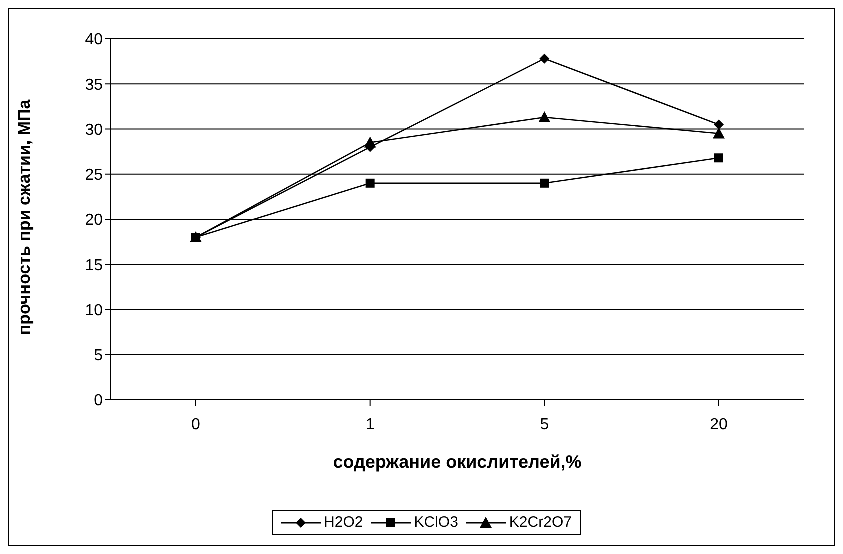 This screenshot has height=554, width=843. Describe the element at coordinates (540, 522) in the screenshot. I see `legend-label: K2Cr2O7` at that location.